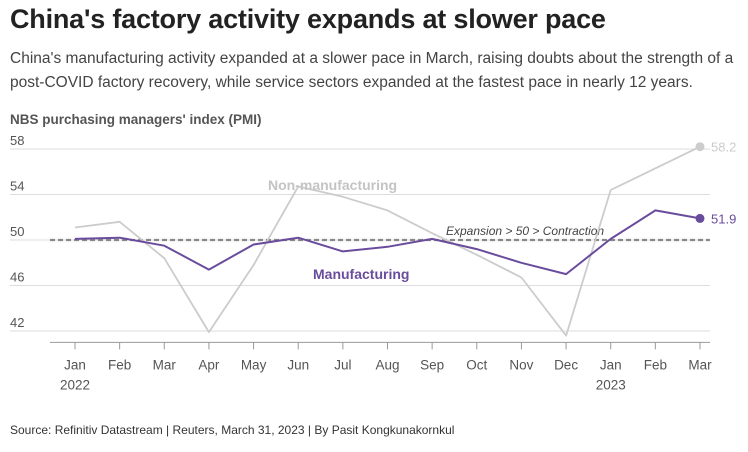 The height and width of the screenshot is (452, 748). What do you see at coordinates (17, 140) in the screenshot?
I see `y-tick-label: 58` at bounding box center [17, 140].